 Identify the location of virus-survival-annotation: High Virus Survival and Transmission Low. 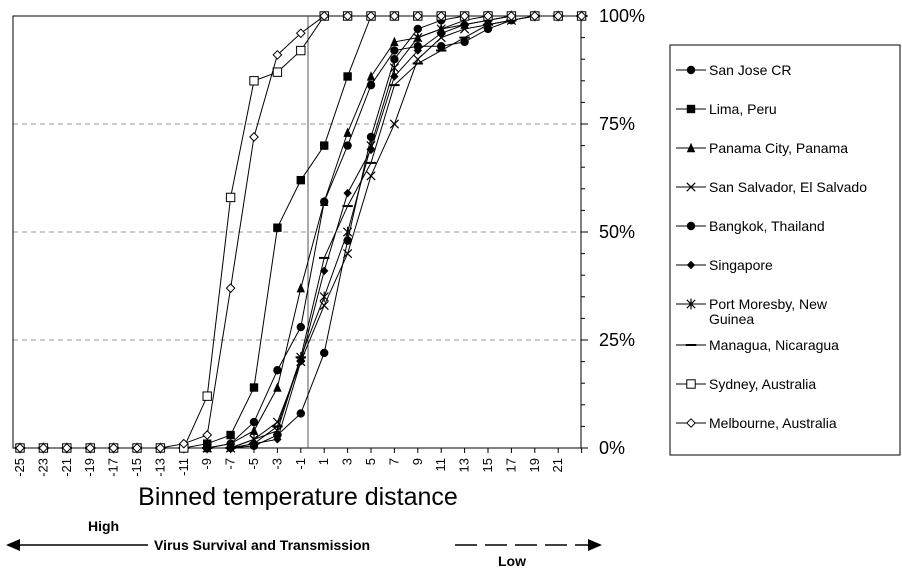
(304, 543).